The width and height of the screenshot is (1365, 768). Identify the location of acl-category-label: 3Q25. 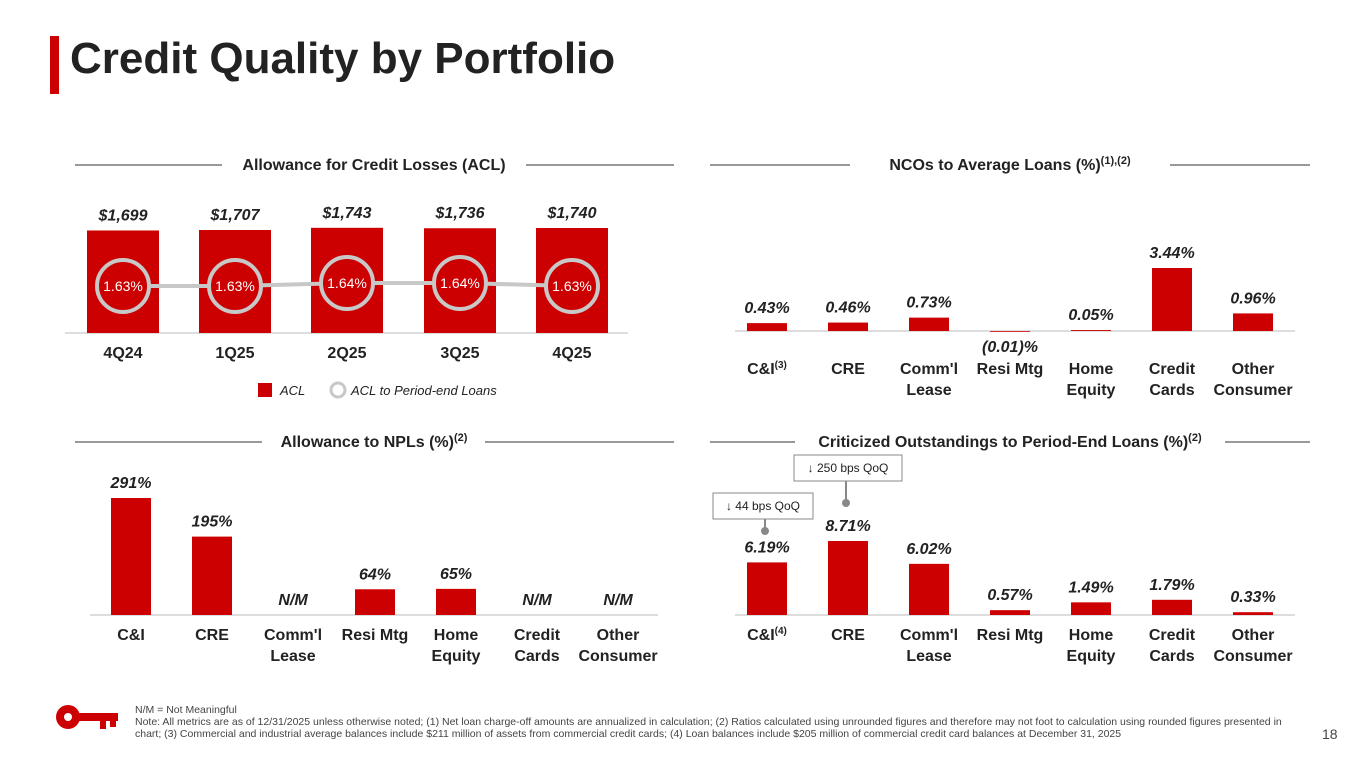
(459, 353).